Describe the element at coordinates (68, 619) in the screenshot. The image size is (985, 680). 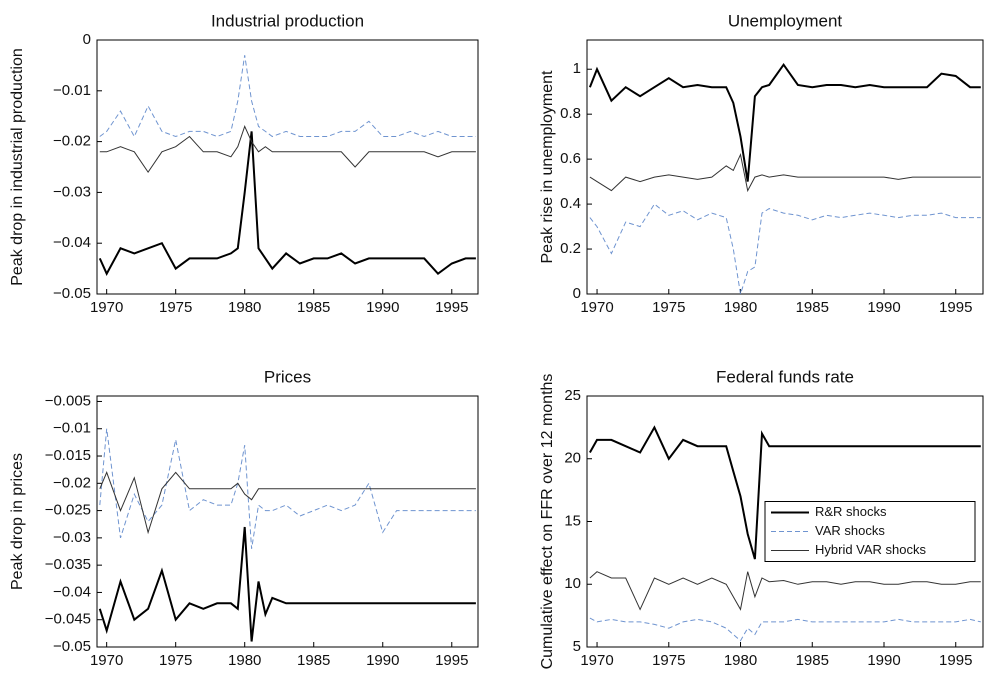
I see `y-tick-label: −0.045` at that location.